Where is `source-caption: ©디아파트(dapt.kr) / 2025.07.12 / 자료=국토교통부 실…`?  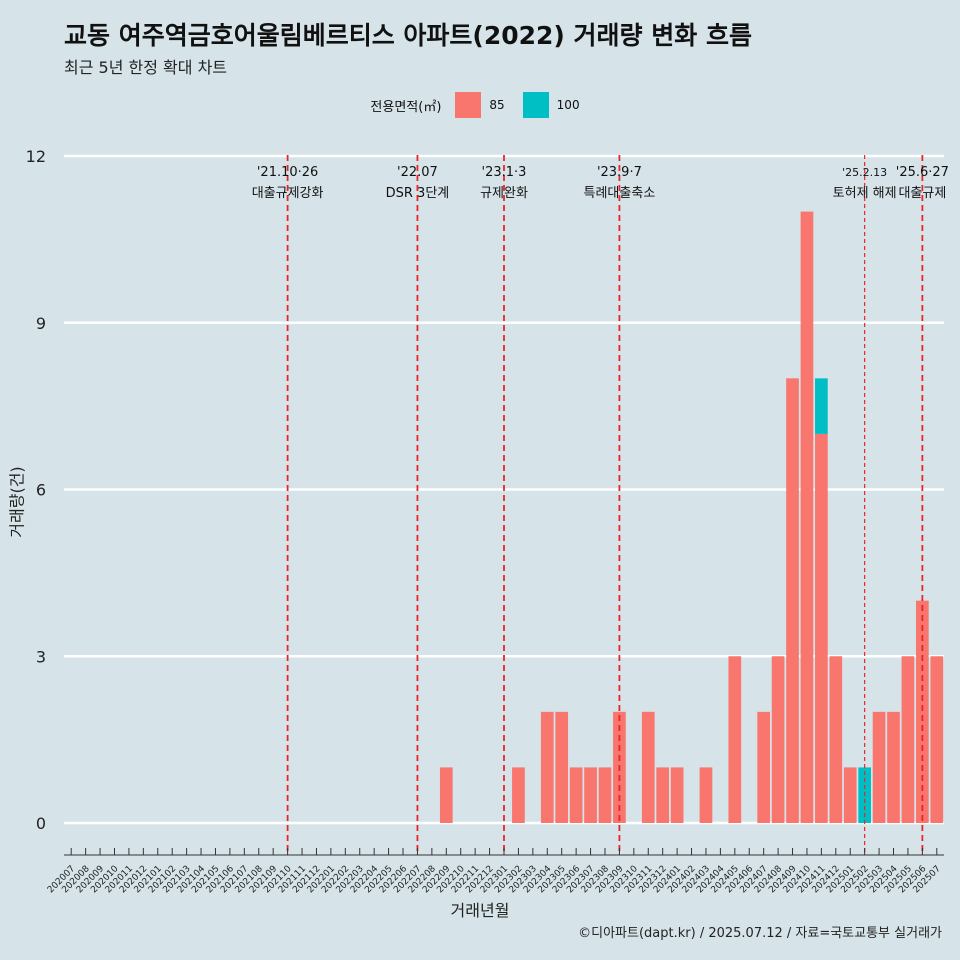 source-caption: ©디아파트(dapt.kr) / 2025.07.12 / 자료=국토교통부 실… is located at coordinates (760, 933).